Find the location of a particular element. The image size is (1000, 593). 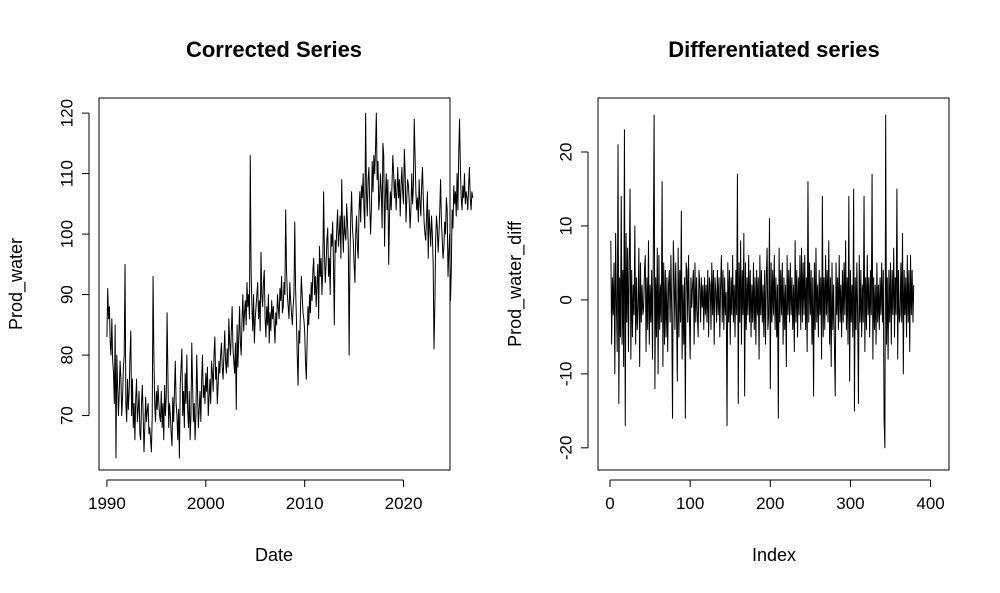

chart-title: Differentiated series is located at coordinates (774, 49).